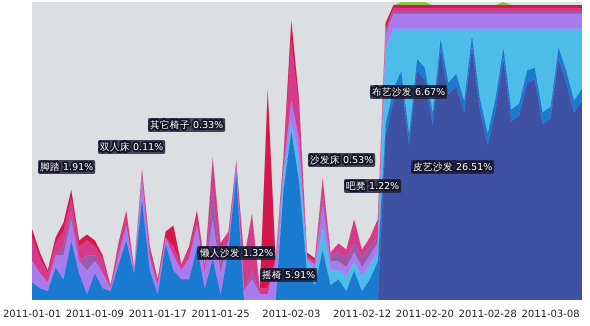 This screenshot has height=326, width=590. What do you see at coordinates (221, 314) in the screenshot?
I see `x-tick-label: 2011-01-25` at bounding box center [221, 314].